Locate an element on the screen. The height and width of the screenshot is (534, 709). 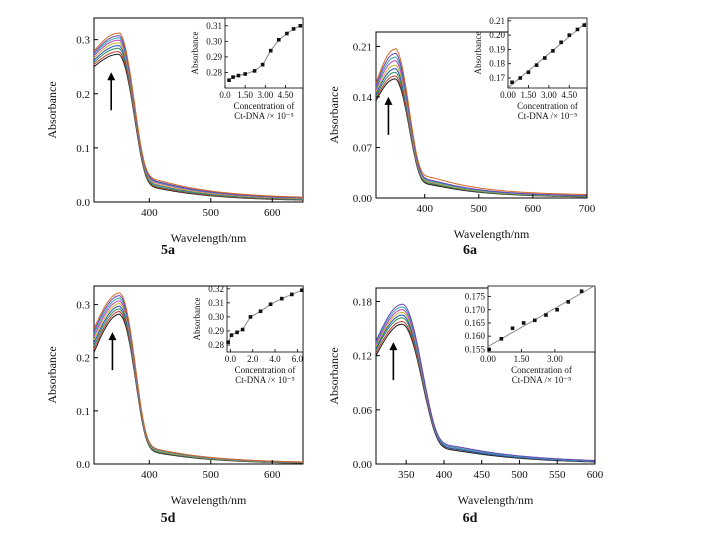
inset-y-tick-label: 0.28 is located at coordinates (214, 72).